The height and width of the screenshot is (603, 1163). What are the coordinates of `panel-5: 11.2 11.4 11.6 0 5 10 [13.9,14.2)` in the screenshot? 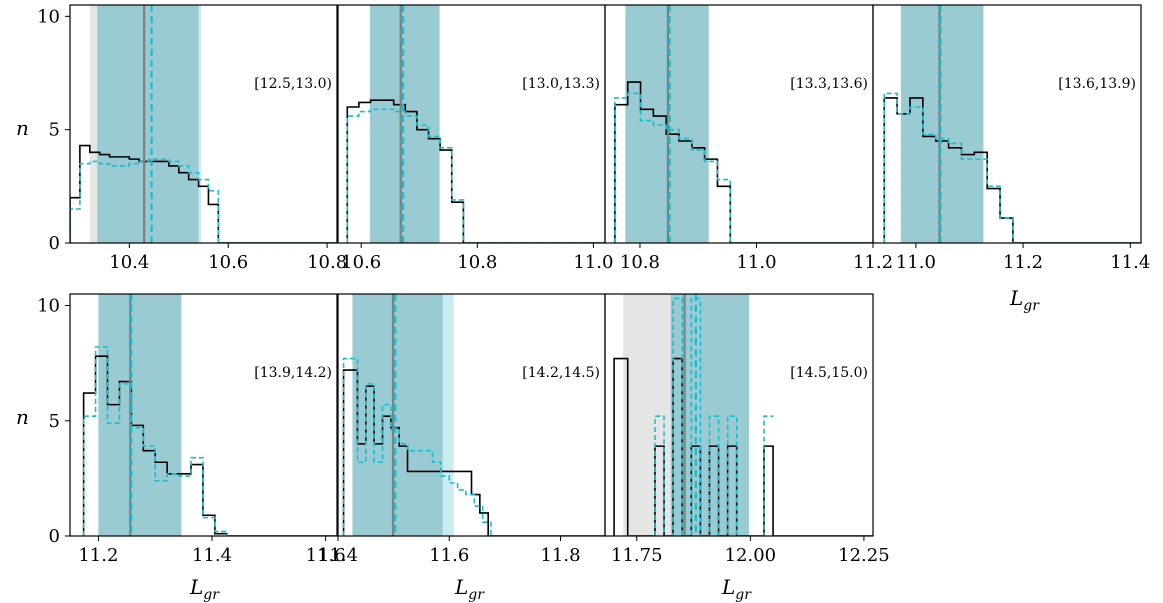 It's located at (191, 429).